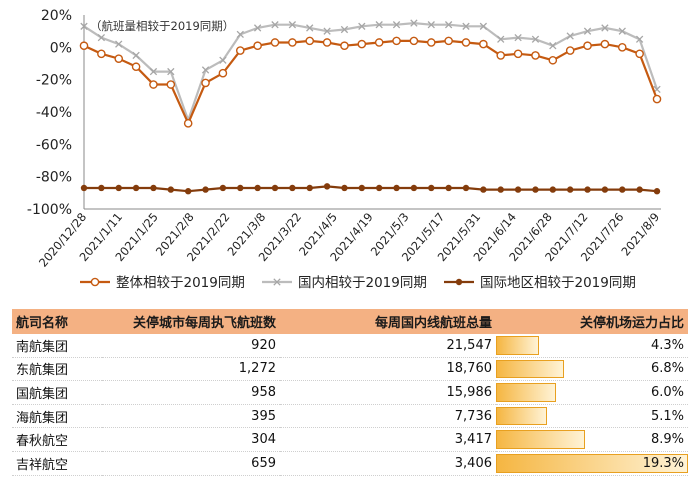 The width and height of the screenshot is (698, 481). Describe the element at coordinates (350, 439) in the screenshot. I see `table-row: 春秋航空 304 3,417 8.9%` at that location.